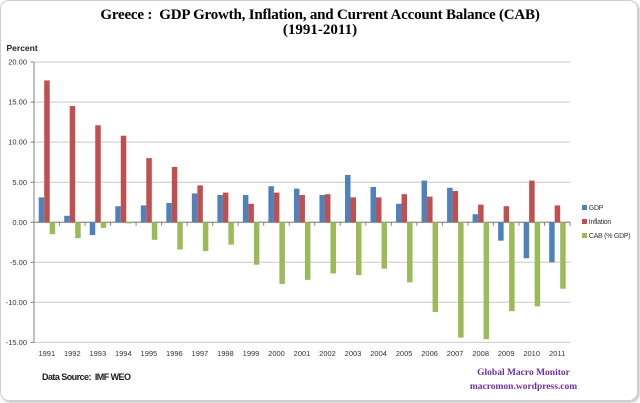 The height and width of the screenshot is (403, 640). I want to click on svg-text: 2011, so click(557, 353).